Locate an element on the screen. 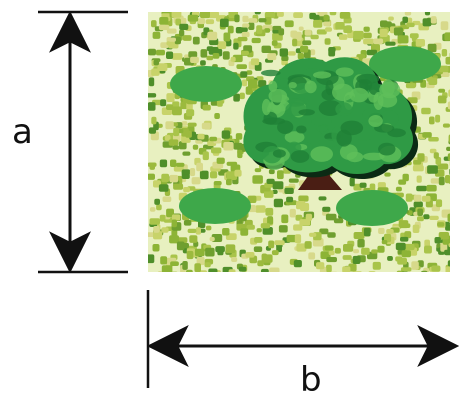  height-label: a is located at coordinates (22, 132).